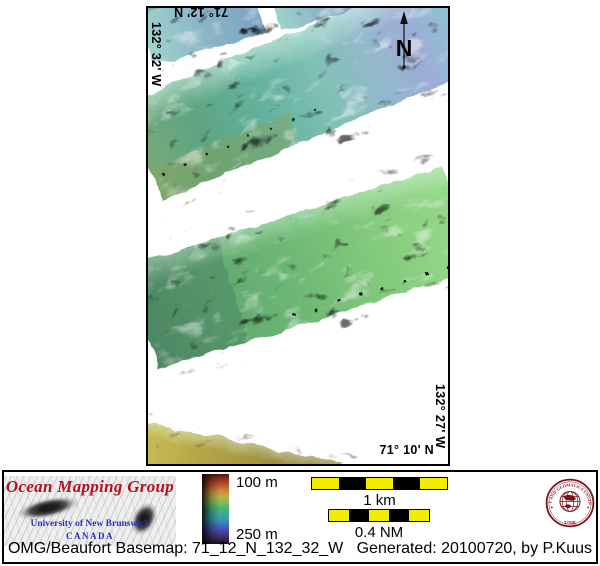 Image resolution: width=600 pixels, height=566 pixels. I want to click on depth-label-top: 100 m, so click(257, 482).